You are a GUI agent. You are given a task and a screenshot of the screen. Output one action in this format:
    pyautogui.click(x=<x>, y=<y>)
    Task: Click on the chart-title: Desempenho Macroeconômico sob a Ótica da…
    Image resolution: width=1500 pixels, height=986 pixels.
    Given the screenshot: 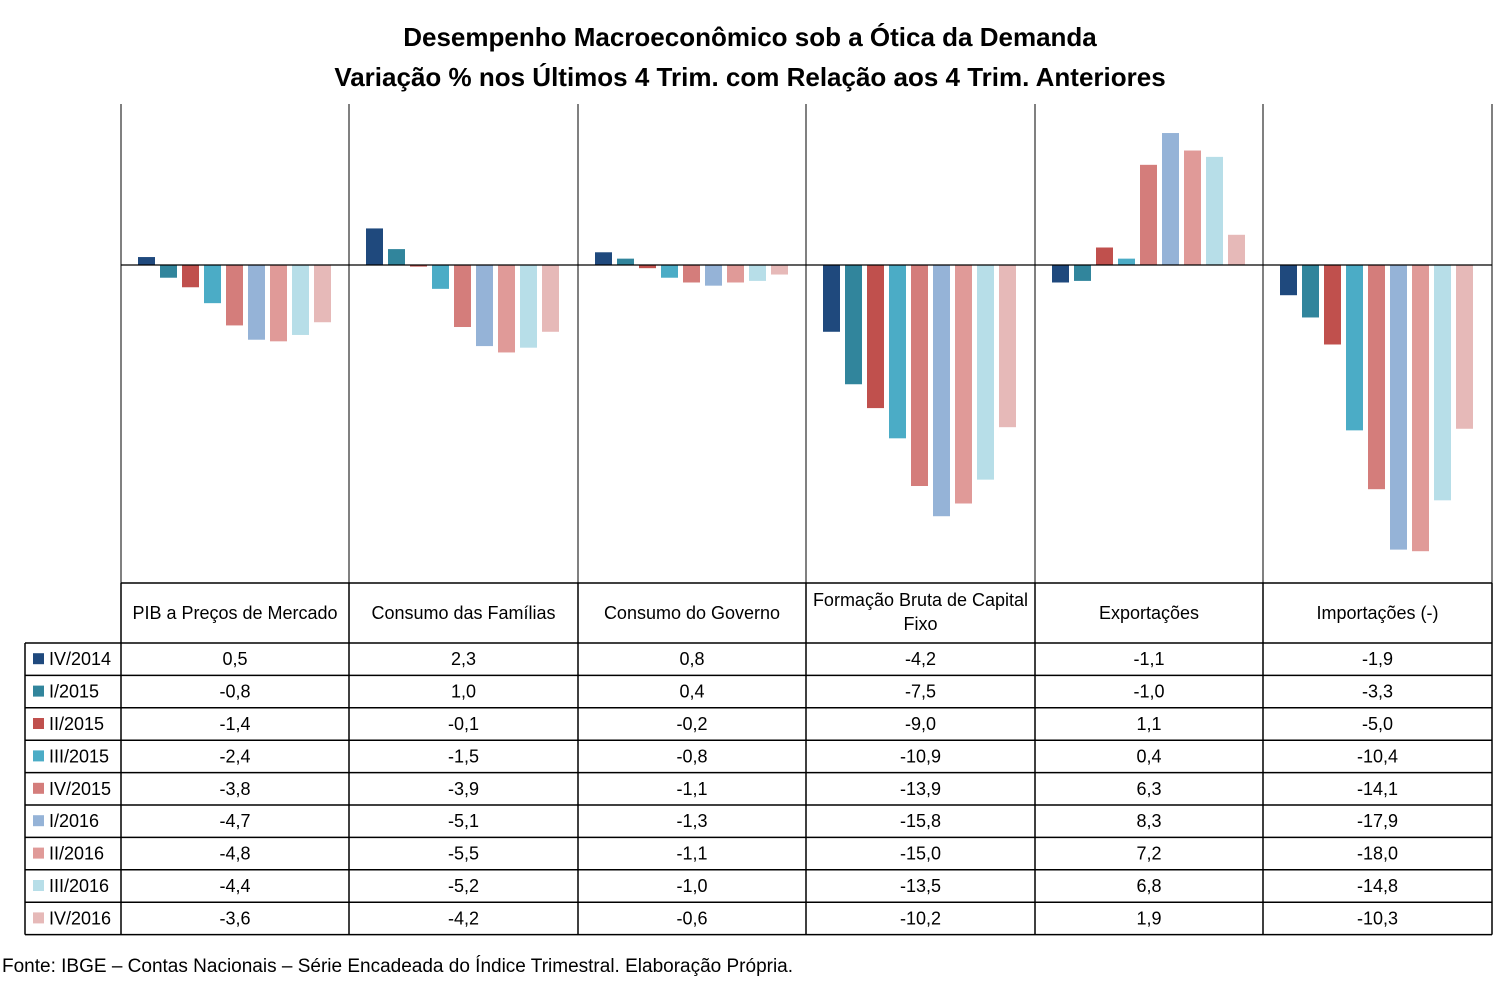 What is the action you would take?
    pyautogui.click(x=750, y=37)
    